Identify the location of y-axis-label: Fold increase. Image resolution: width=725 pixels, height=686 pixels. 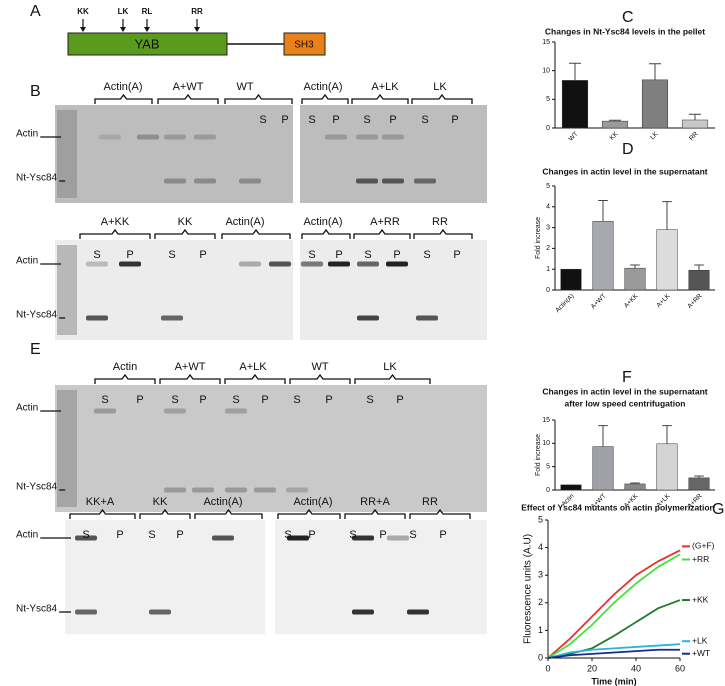
(538, 455).